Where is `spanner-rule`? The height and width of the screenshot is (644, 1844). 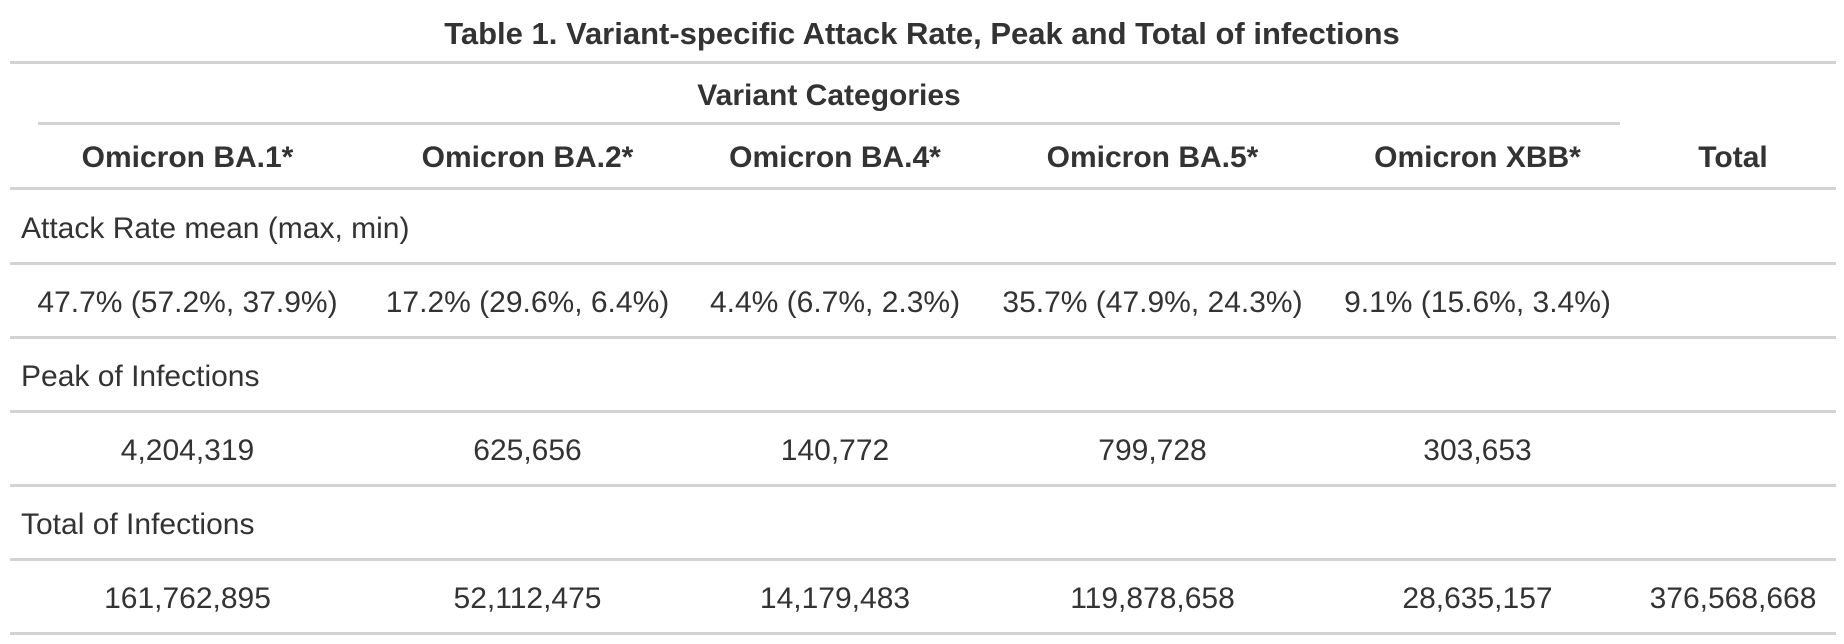
spanner-rule is located at coordinates (829, 123).